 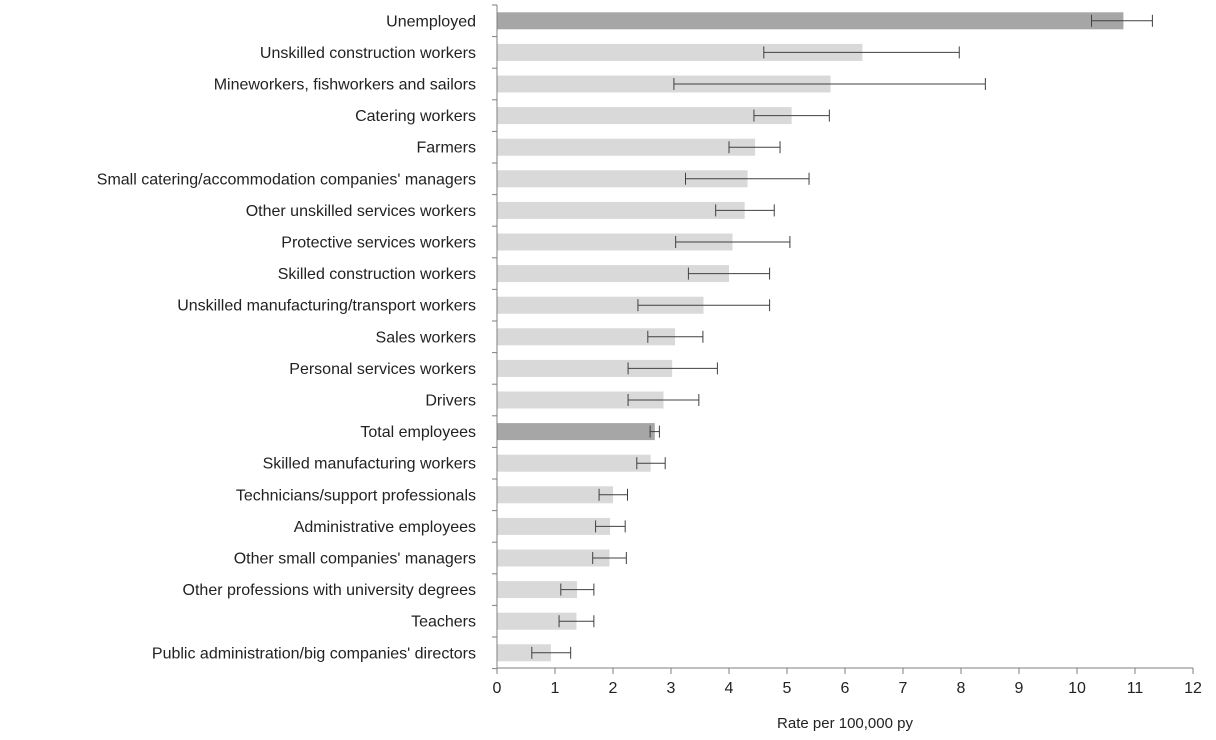 What do you see at coordinates (369, 464) in the screenshot?
I see `category-label: Skilled manufacturing workers` at bounding box center [369, 464].